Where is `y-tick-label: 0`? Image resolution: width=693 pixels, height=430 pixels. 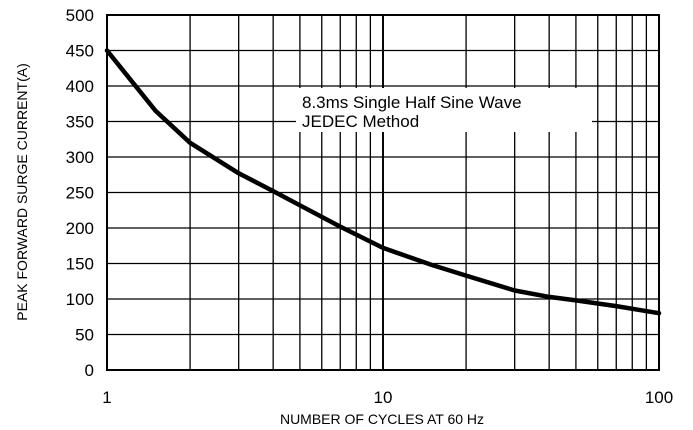 y-tick-label: 0 is located at coordinates (89, 370).